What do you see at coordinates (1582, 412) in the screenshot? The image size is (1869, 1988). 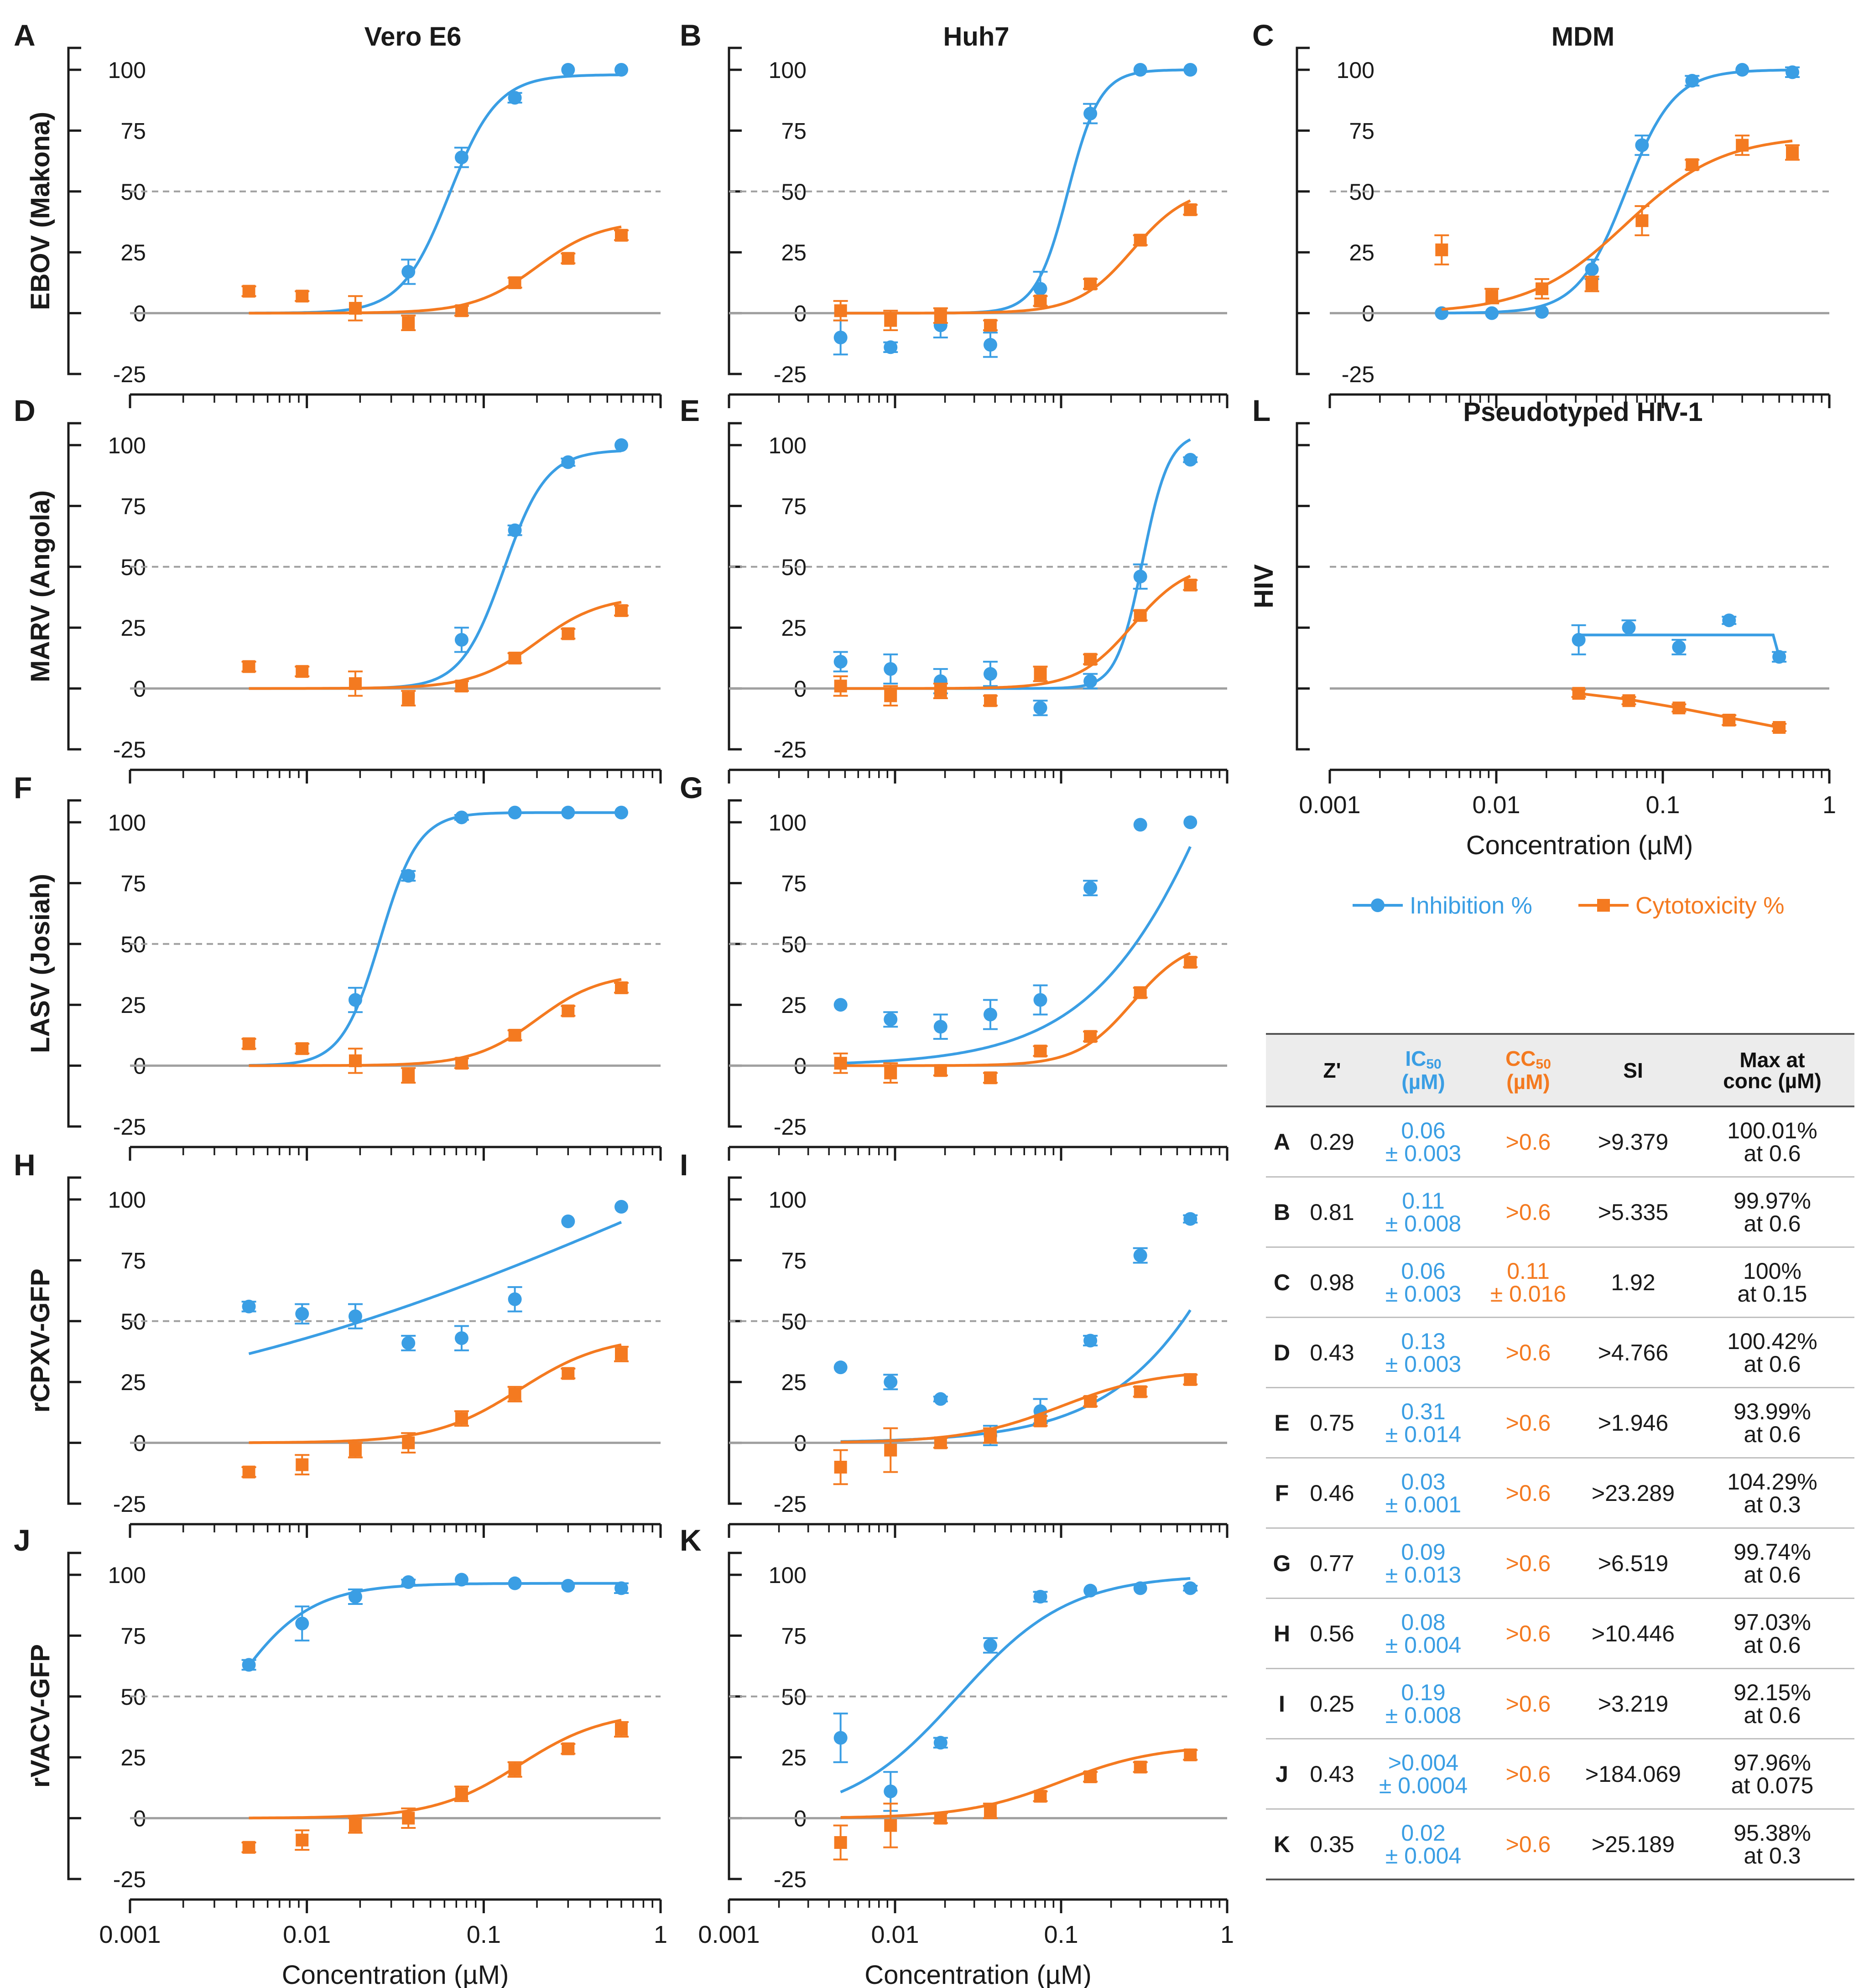 I see `panel-title: Pseudotyped HIV-1` at bounding box center [1582, 412].